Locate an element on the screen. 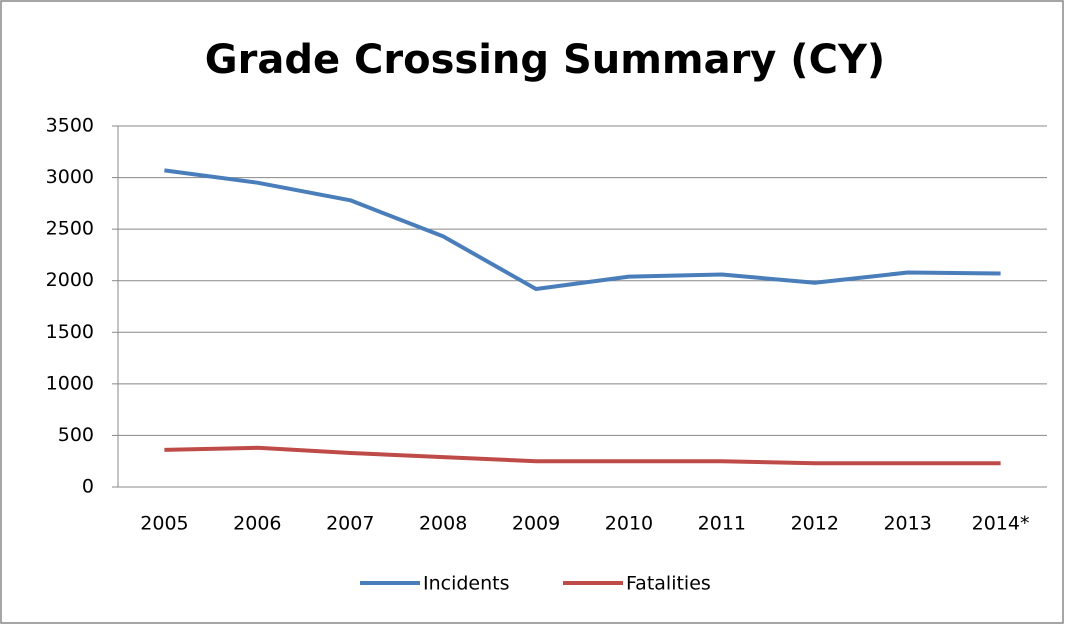  x-tick-label: 2014* is located at coordinates (1001, 524).